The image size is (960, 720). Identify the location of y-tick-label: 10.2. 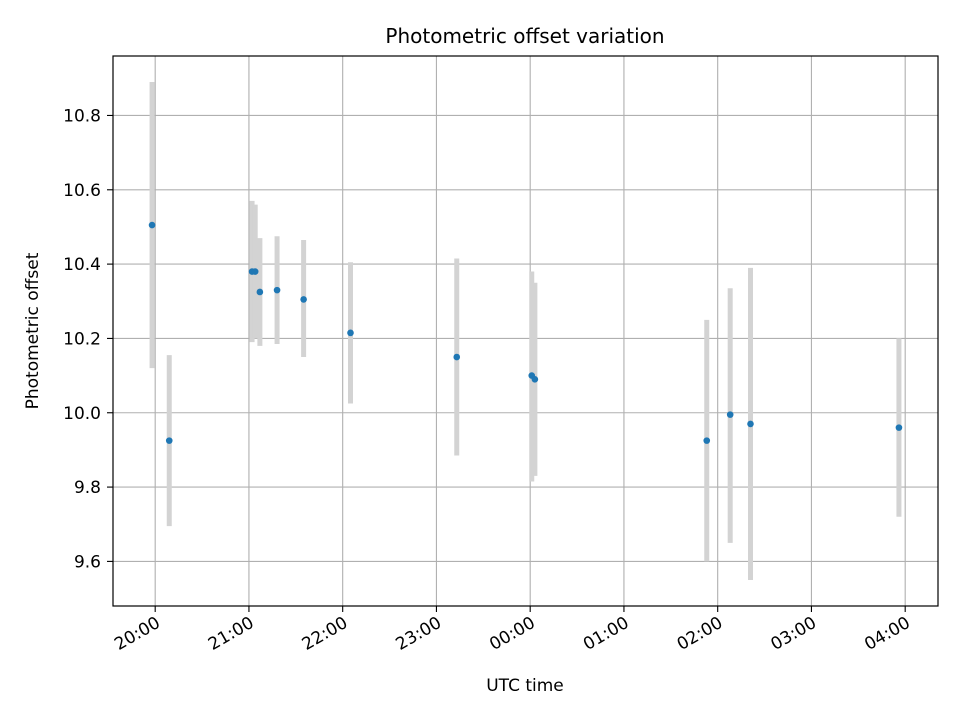
(82, 339).